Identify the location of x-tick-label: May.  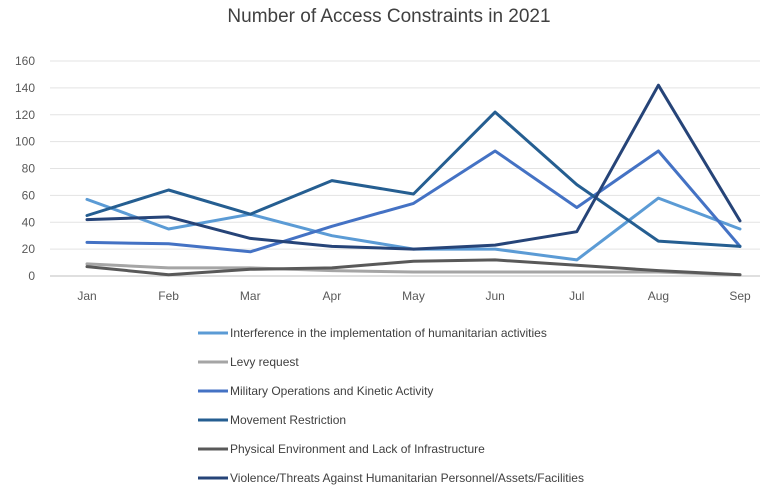
(413, 296).